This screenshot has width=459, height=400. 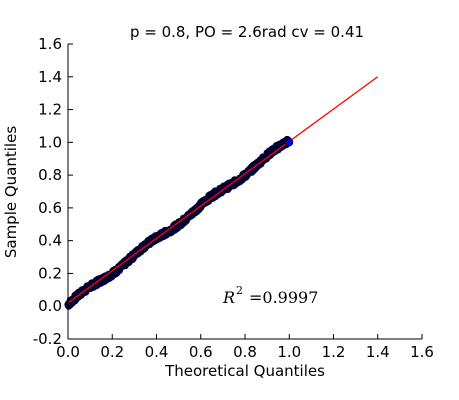 I want to click on y-axis-label: Sample Quantiles, so click(x=11, y=192).